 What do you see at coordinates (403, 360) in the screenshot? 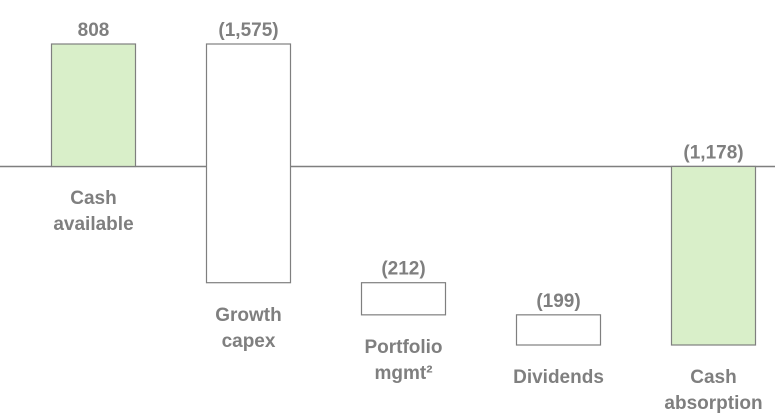
I see `category-label: Portfolio mgmt²` at bounding box center [403, 360].